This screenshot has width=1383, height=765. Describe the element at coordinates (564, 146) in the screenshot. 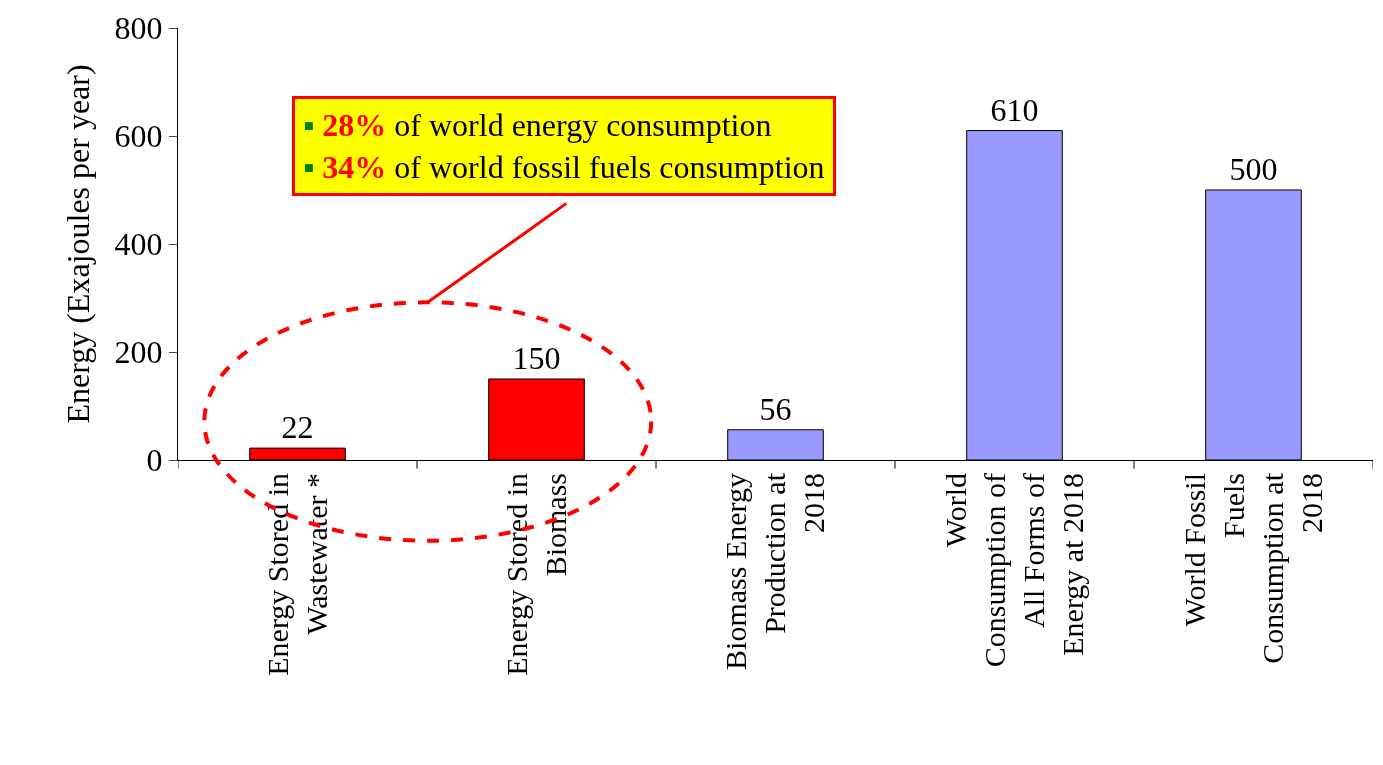

I see `text: ▪ 28% of world energy consumption ▪ 34% of world fossil fuels consumption` at that location.